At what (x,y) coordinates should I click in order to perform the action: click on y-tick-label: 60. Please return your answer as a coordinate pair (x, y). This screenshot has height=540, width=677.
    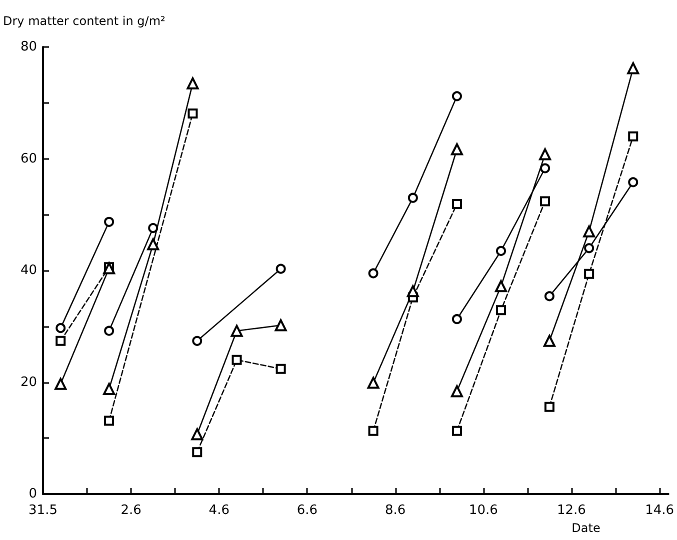
    Looking at the image, I should click on (28, 158).